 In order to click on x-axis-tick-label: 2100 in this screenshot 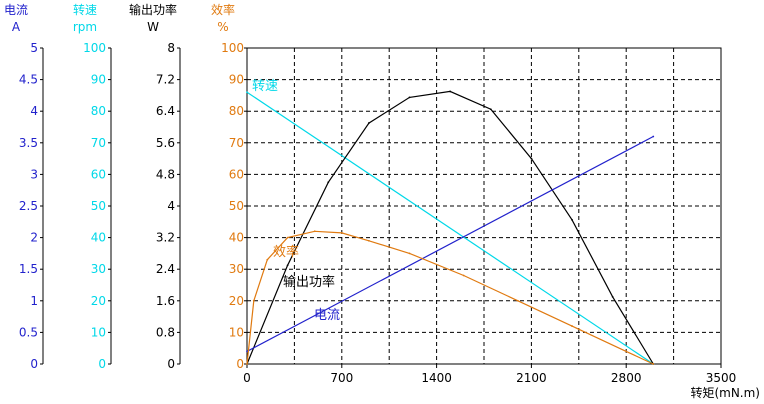, I will do `click(531, 378)`.